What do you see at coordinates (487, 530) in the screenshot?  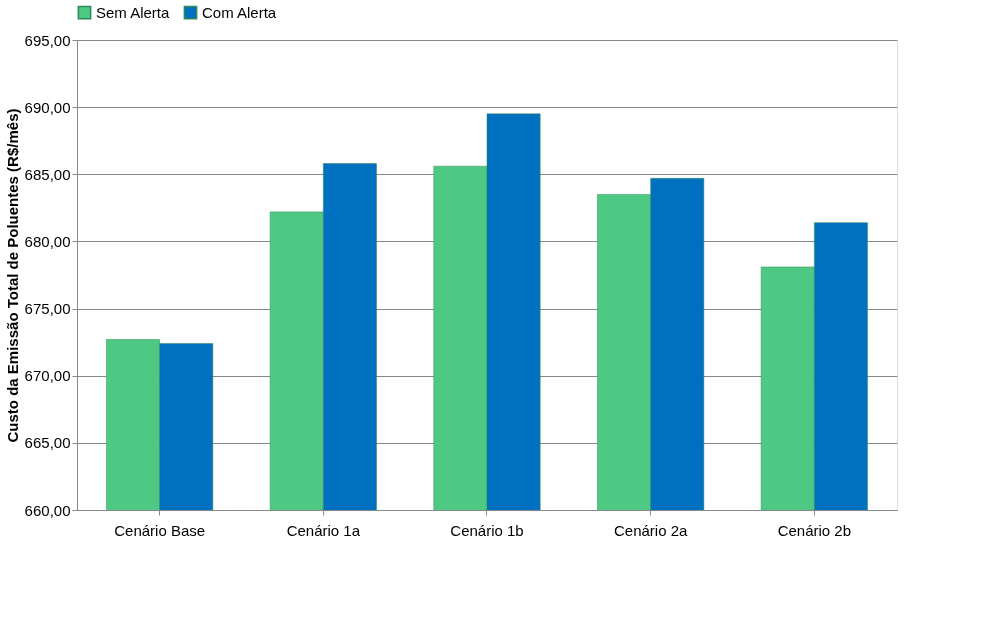 I see `x-tick-label: Cenário 1b` at bounding box center [487, 530].